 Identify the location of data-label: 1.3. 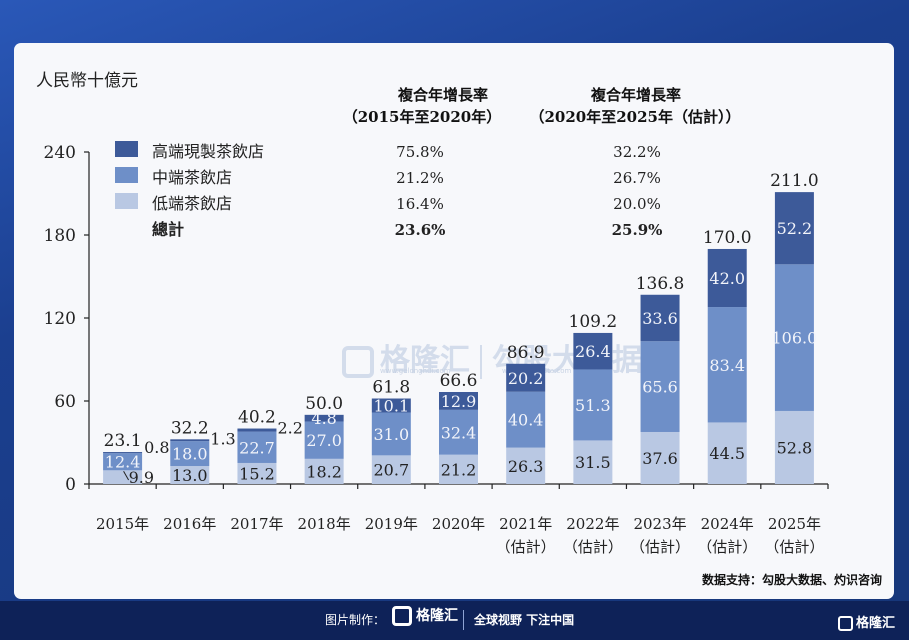
(222, 438).